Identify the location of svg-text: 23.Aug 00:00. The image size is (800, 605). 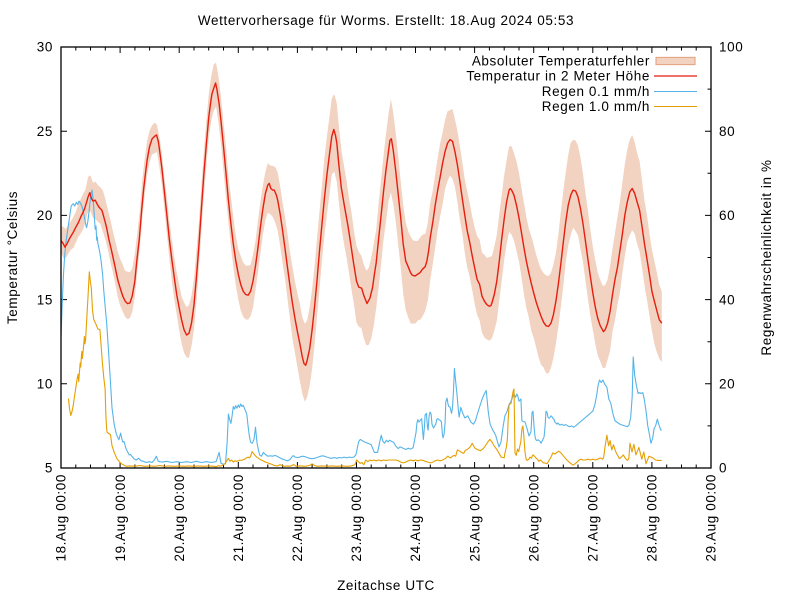
(356, 518).